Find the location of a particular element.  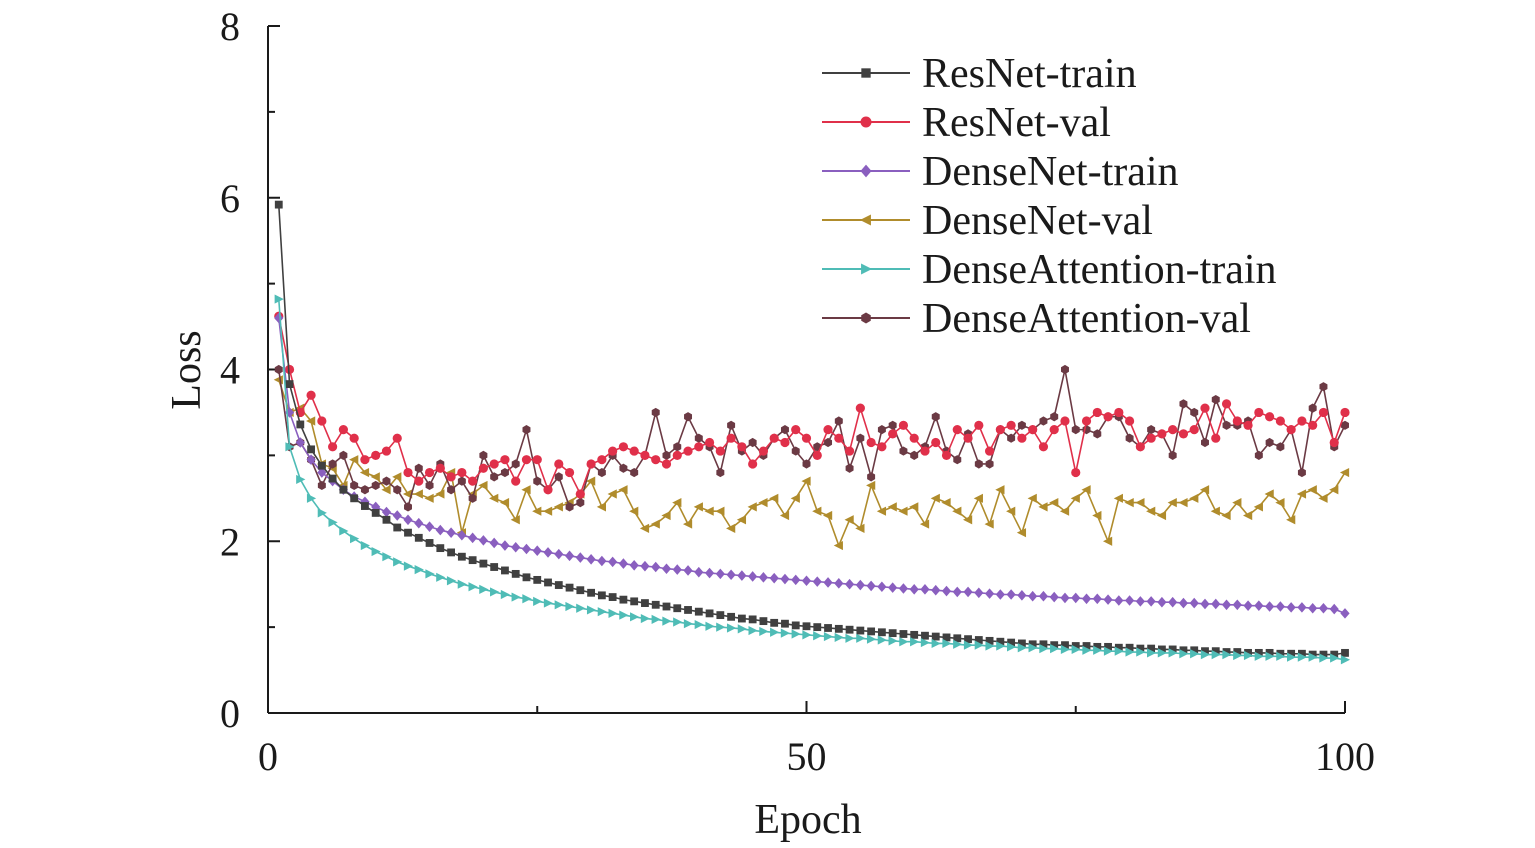

legend-item: DenseAttention-train is located at coordinates (1049, 270).